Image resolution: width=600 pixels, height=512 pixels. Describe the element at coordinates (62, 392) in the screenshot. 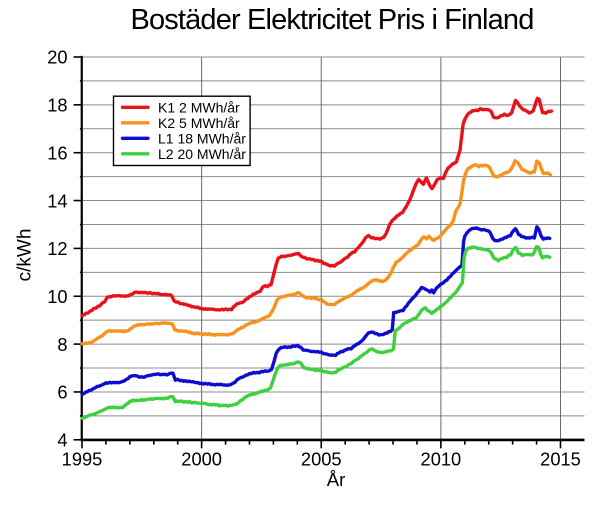

I see `svg-text: 6` at that location.